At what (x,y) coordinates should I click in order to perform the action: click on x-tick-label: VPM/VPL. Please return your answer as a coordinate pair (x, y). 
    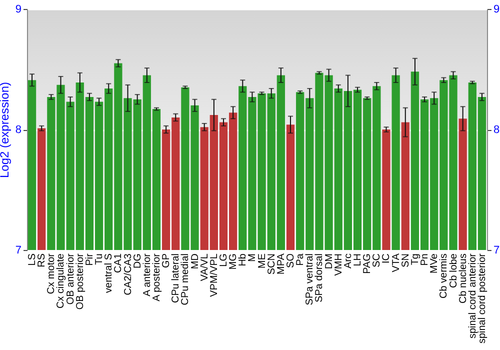
    Looking at the image, I should click on (214, 275).